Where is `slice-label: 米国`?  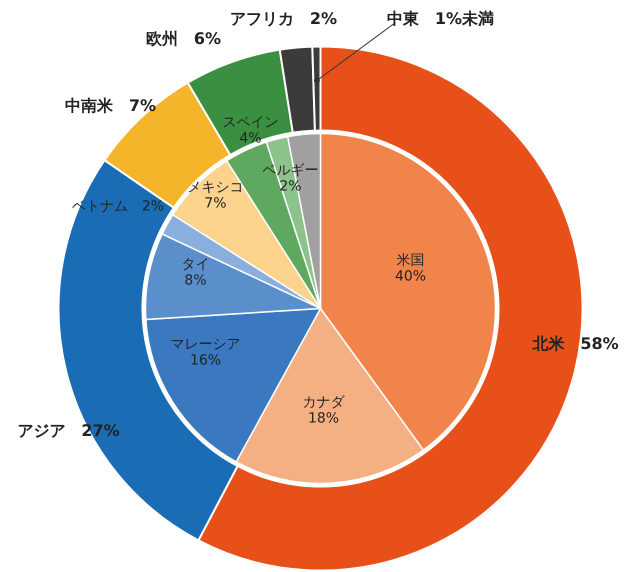 slice-label: 米国 is located at coordinates (410, 260).